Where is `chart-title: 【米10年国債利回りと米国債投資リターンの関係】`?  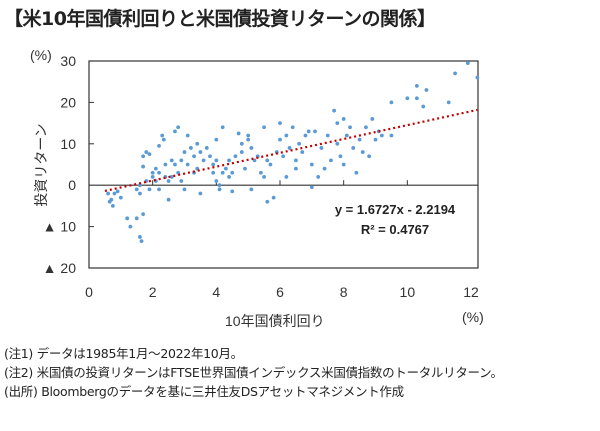
chart-title: 【米10年国債利回りと米国債投資リターンの関係】 is located at coordinates (220, 19).